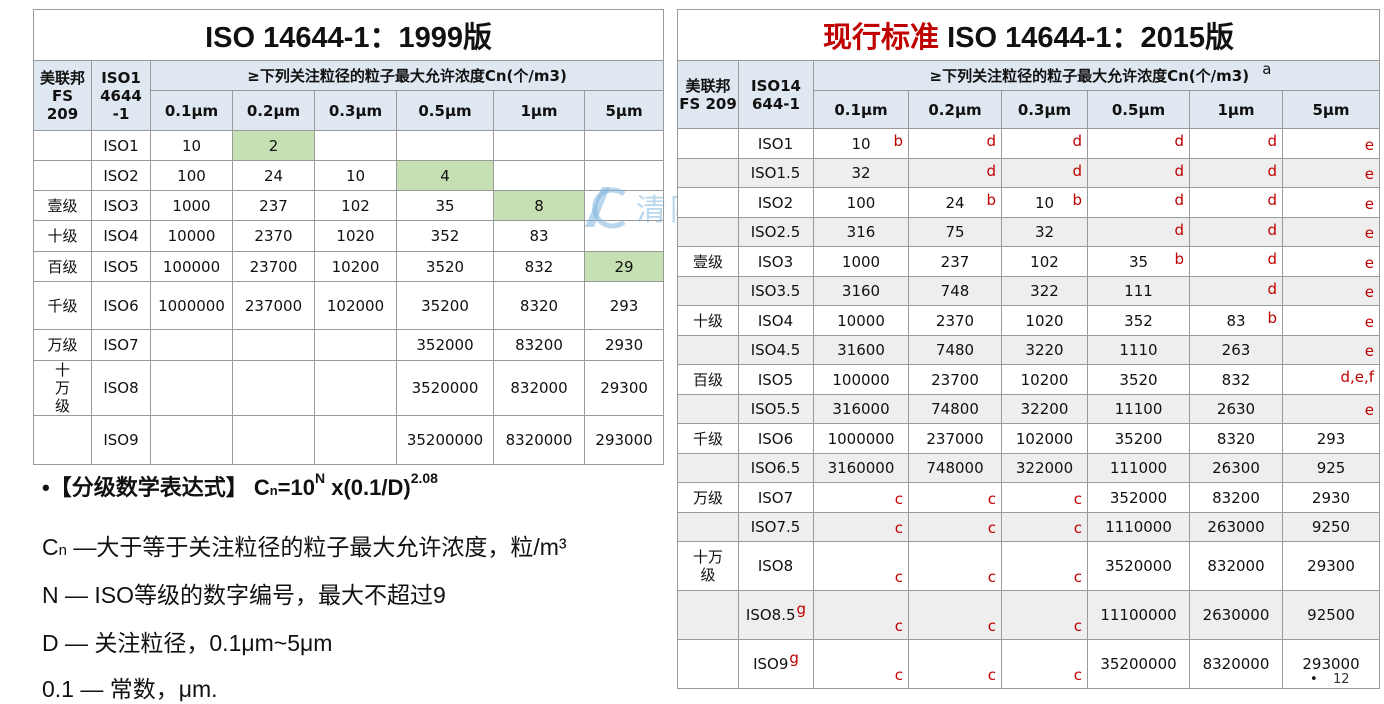 The image size is (1384, 704). I want to click on right-value-cell: 3160000, so click(861, 468).